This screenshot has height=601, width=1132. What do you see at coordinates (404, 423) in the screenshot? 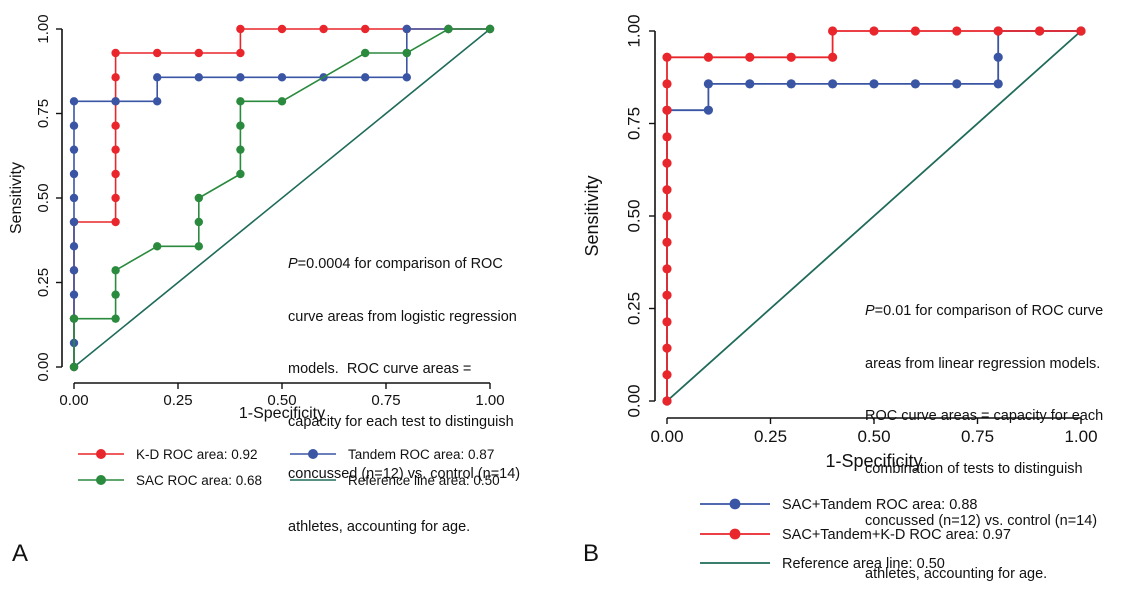
I see `annotation-line: capacity for each test to distinguish` at bounding box center [404, 423].